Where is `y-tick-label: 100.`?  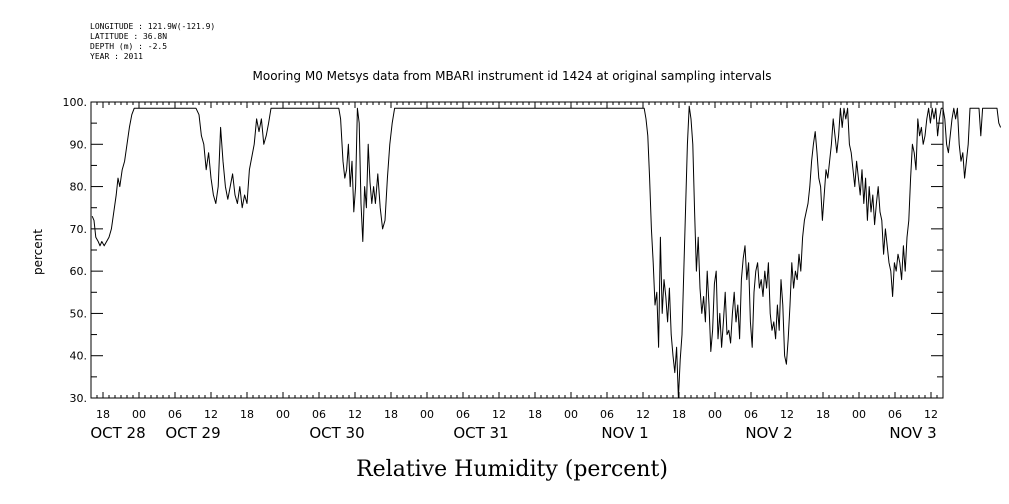
y-tick-label: 100. is located at coordinates (75, 102).